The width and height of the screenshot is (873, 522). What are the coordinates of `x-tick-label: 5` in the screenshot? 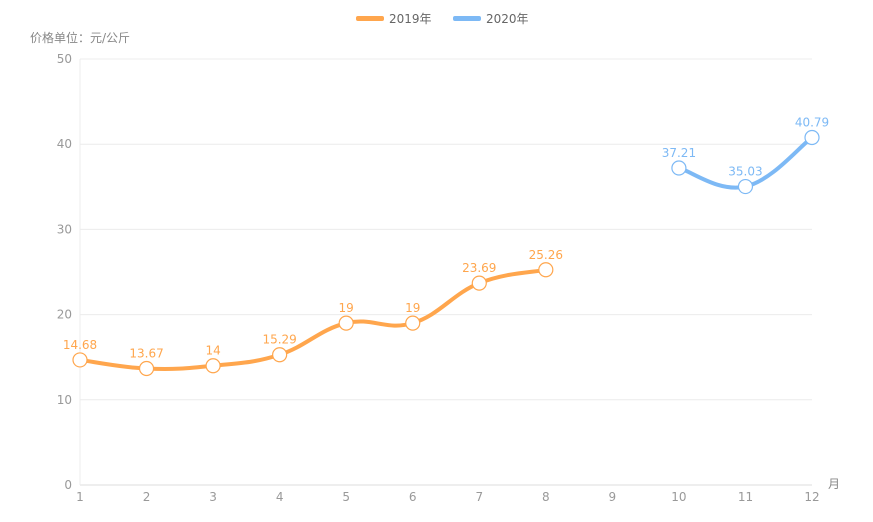 It's located at (346, 497).